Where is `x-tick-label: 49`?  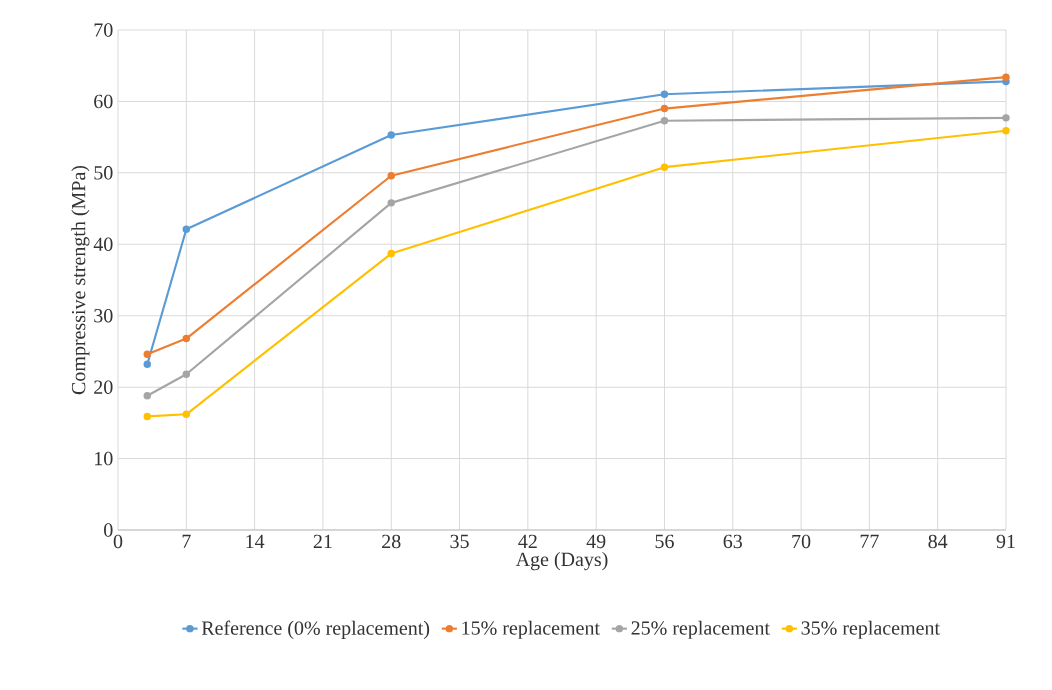
x-tick-label: 49 is located at coordinates (596, 541).